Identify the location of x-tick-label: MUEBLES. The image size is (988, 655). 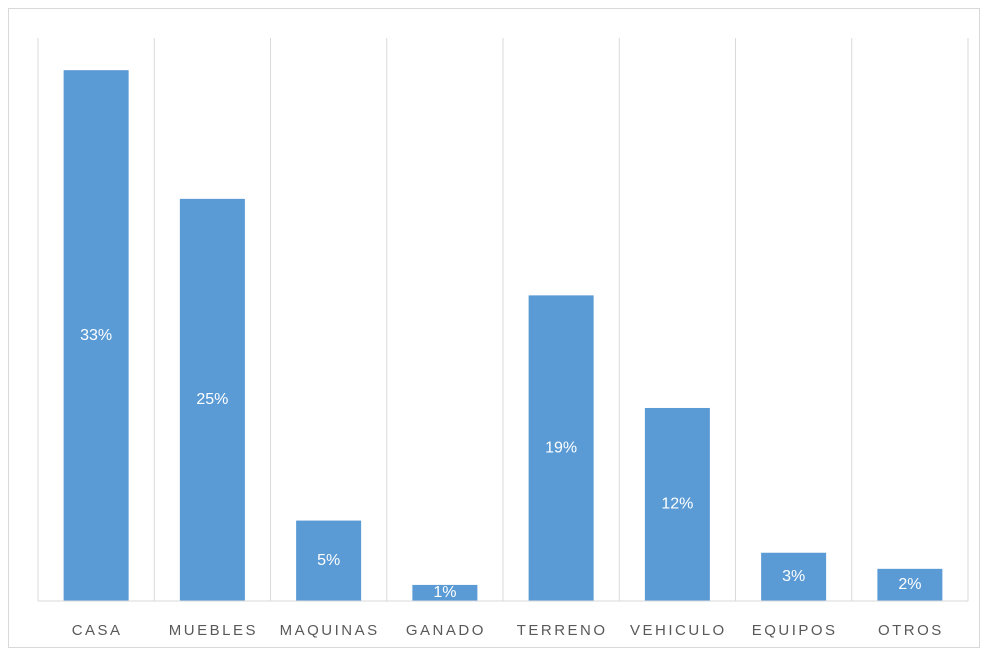
(213, 630).